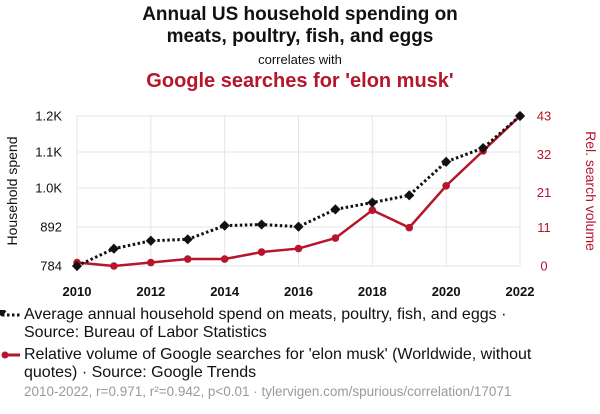  What do you see at coordinates (51, 227) in the screenshot?
I see `left-tick-label: 892` at bounding box center [51, 227].